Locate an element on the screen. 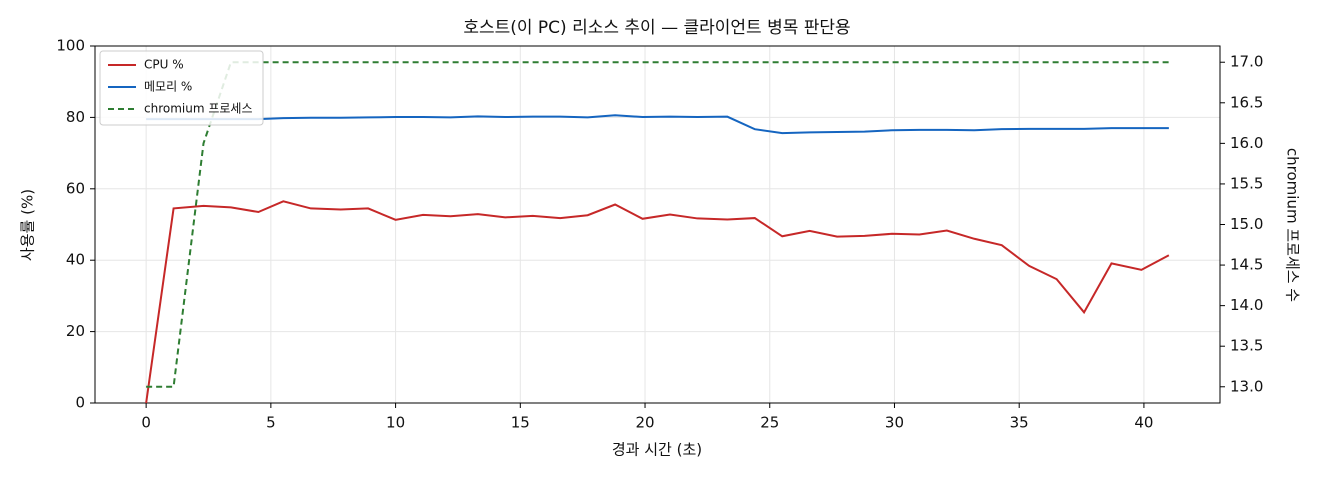  y2-tick-label: 15.0 is located at coordinates (1246, 224).